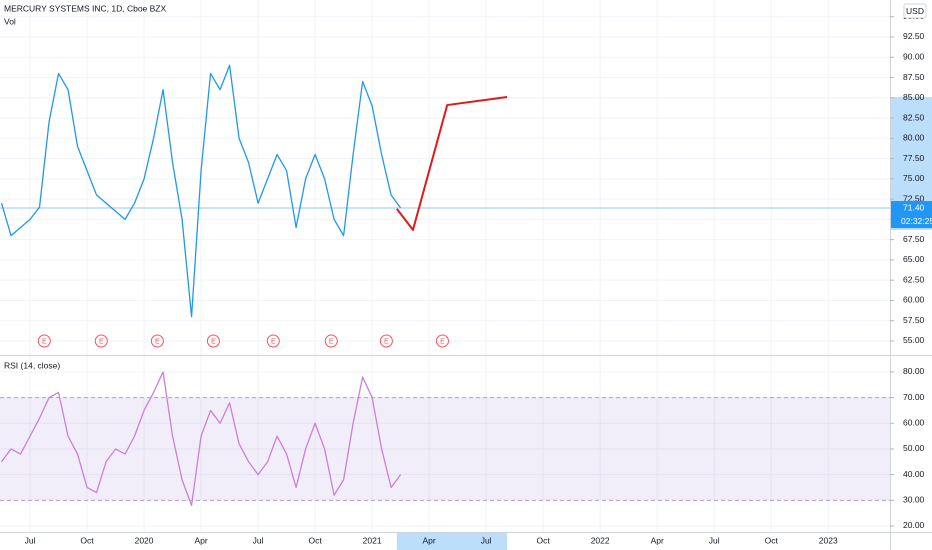 Image resolution: width=932 pixels, height=550 pixels. I want to click on y-tick-label: 90.00, so click(914, 56).